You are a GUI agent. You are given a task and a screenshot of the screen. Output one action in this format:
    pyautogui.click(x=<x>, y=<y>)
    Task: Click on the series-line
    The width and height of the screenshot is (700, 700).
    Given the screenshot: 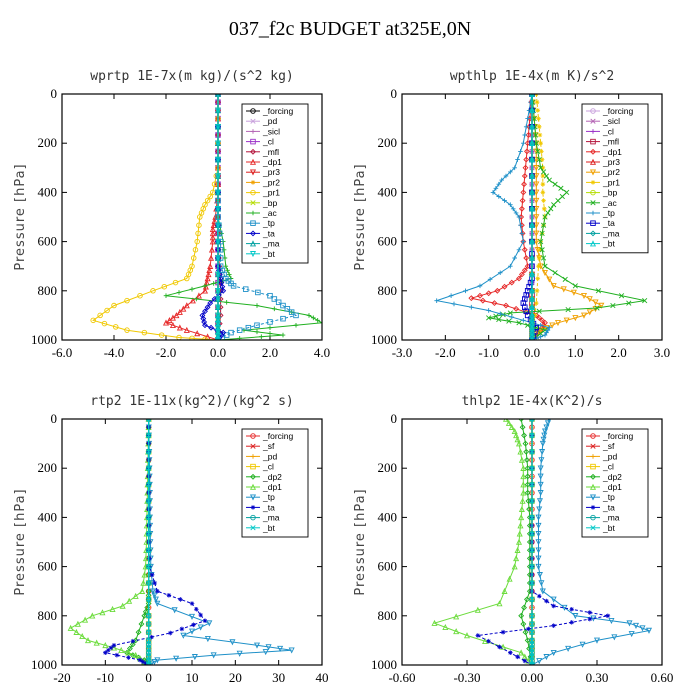 What is the action you would take?
    pyautogui.click(x=155, y=217)
    